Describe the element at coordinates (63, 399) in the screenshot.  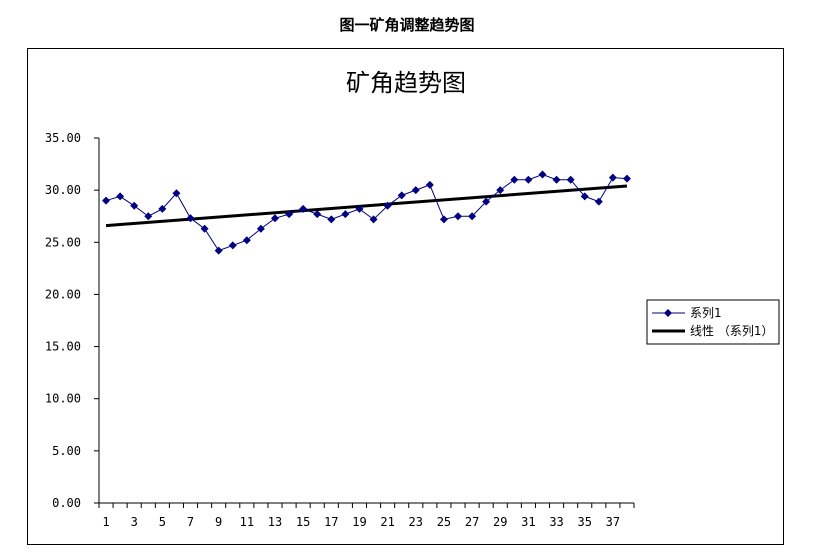
I see `y-tick-label: 10.00` at that location.